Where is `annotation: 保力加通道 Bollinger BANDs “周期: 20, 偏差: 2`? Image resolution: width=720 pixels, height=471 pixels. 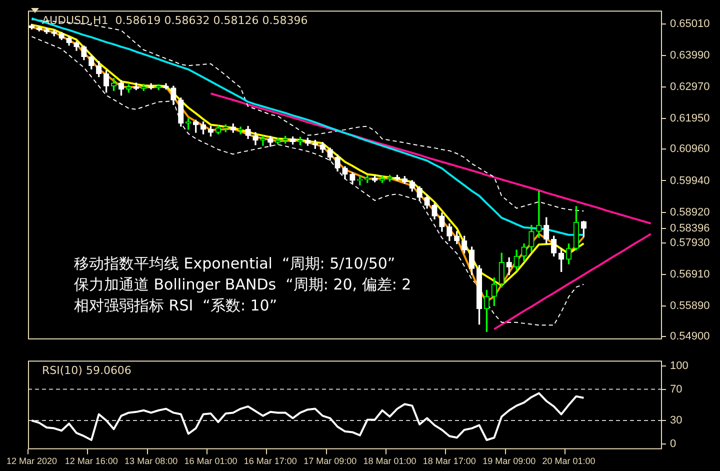
annotation: 保力加通道 Bollinger BANDs “周期: 20, 偏差: 2 is located at coordinates (243, 285).